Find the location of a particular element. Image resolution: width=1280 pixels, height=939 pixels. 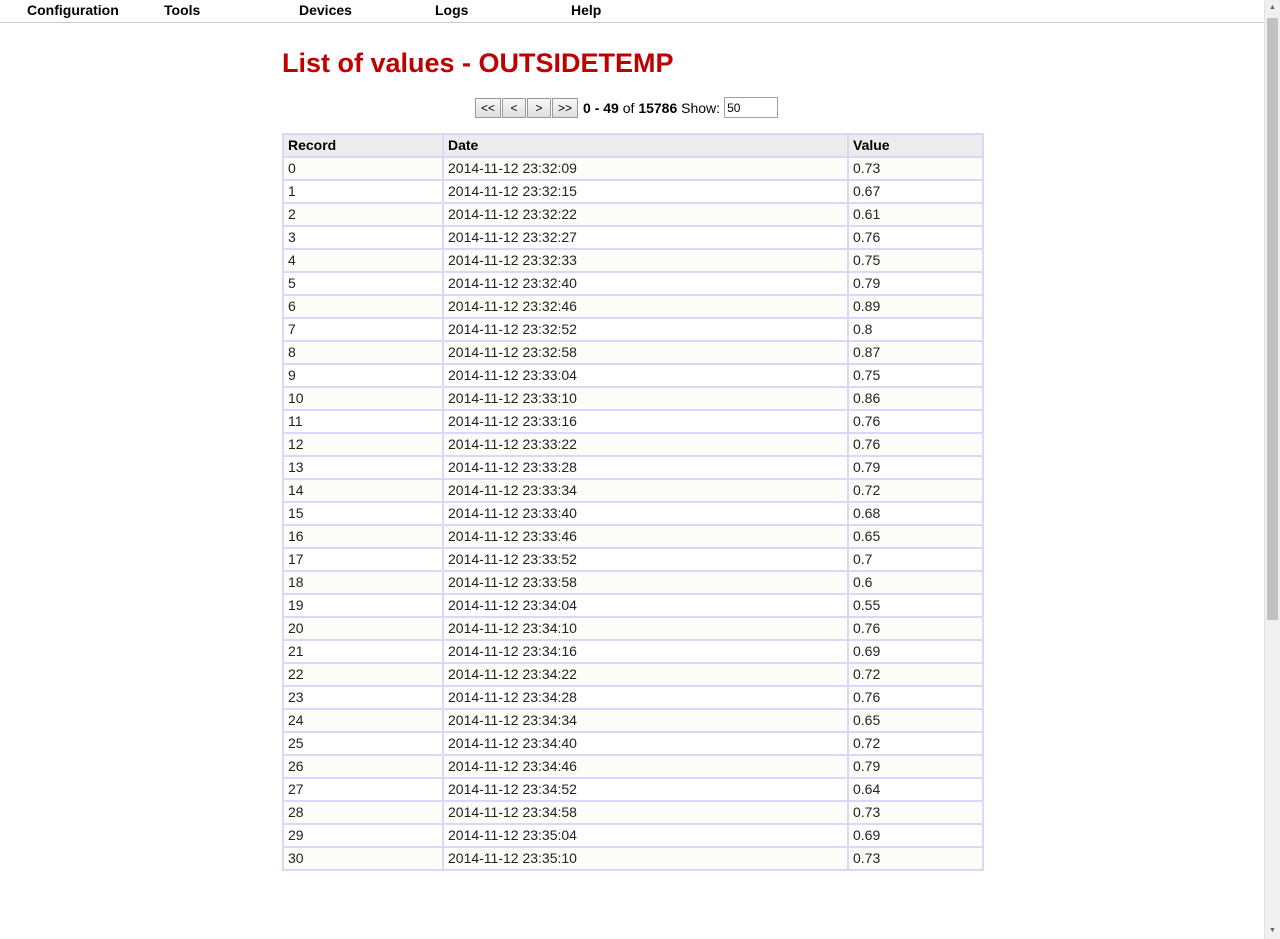

table-row: 3 2014-11-12 23:32:27 0.76 is located at coordinates (633, 237).